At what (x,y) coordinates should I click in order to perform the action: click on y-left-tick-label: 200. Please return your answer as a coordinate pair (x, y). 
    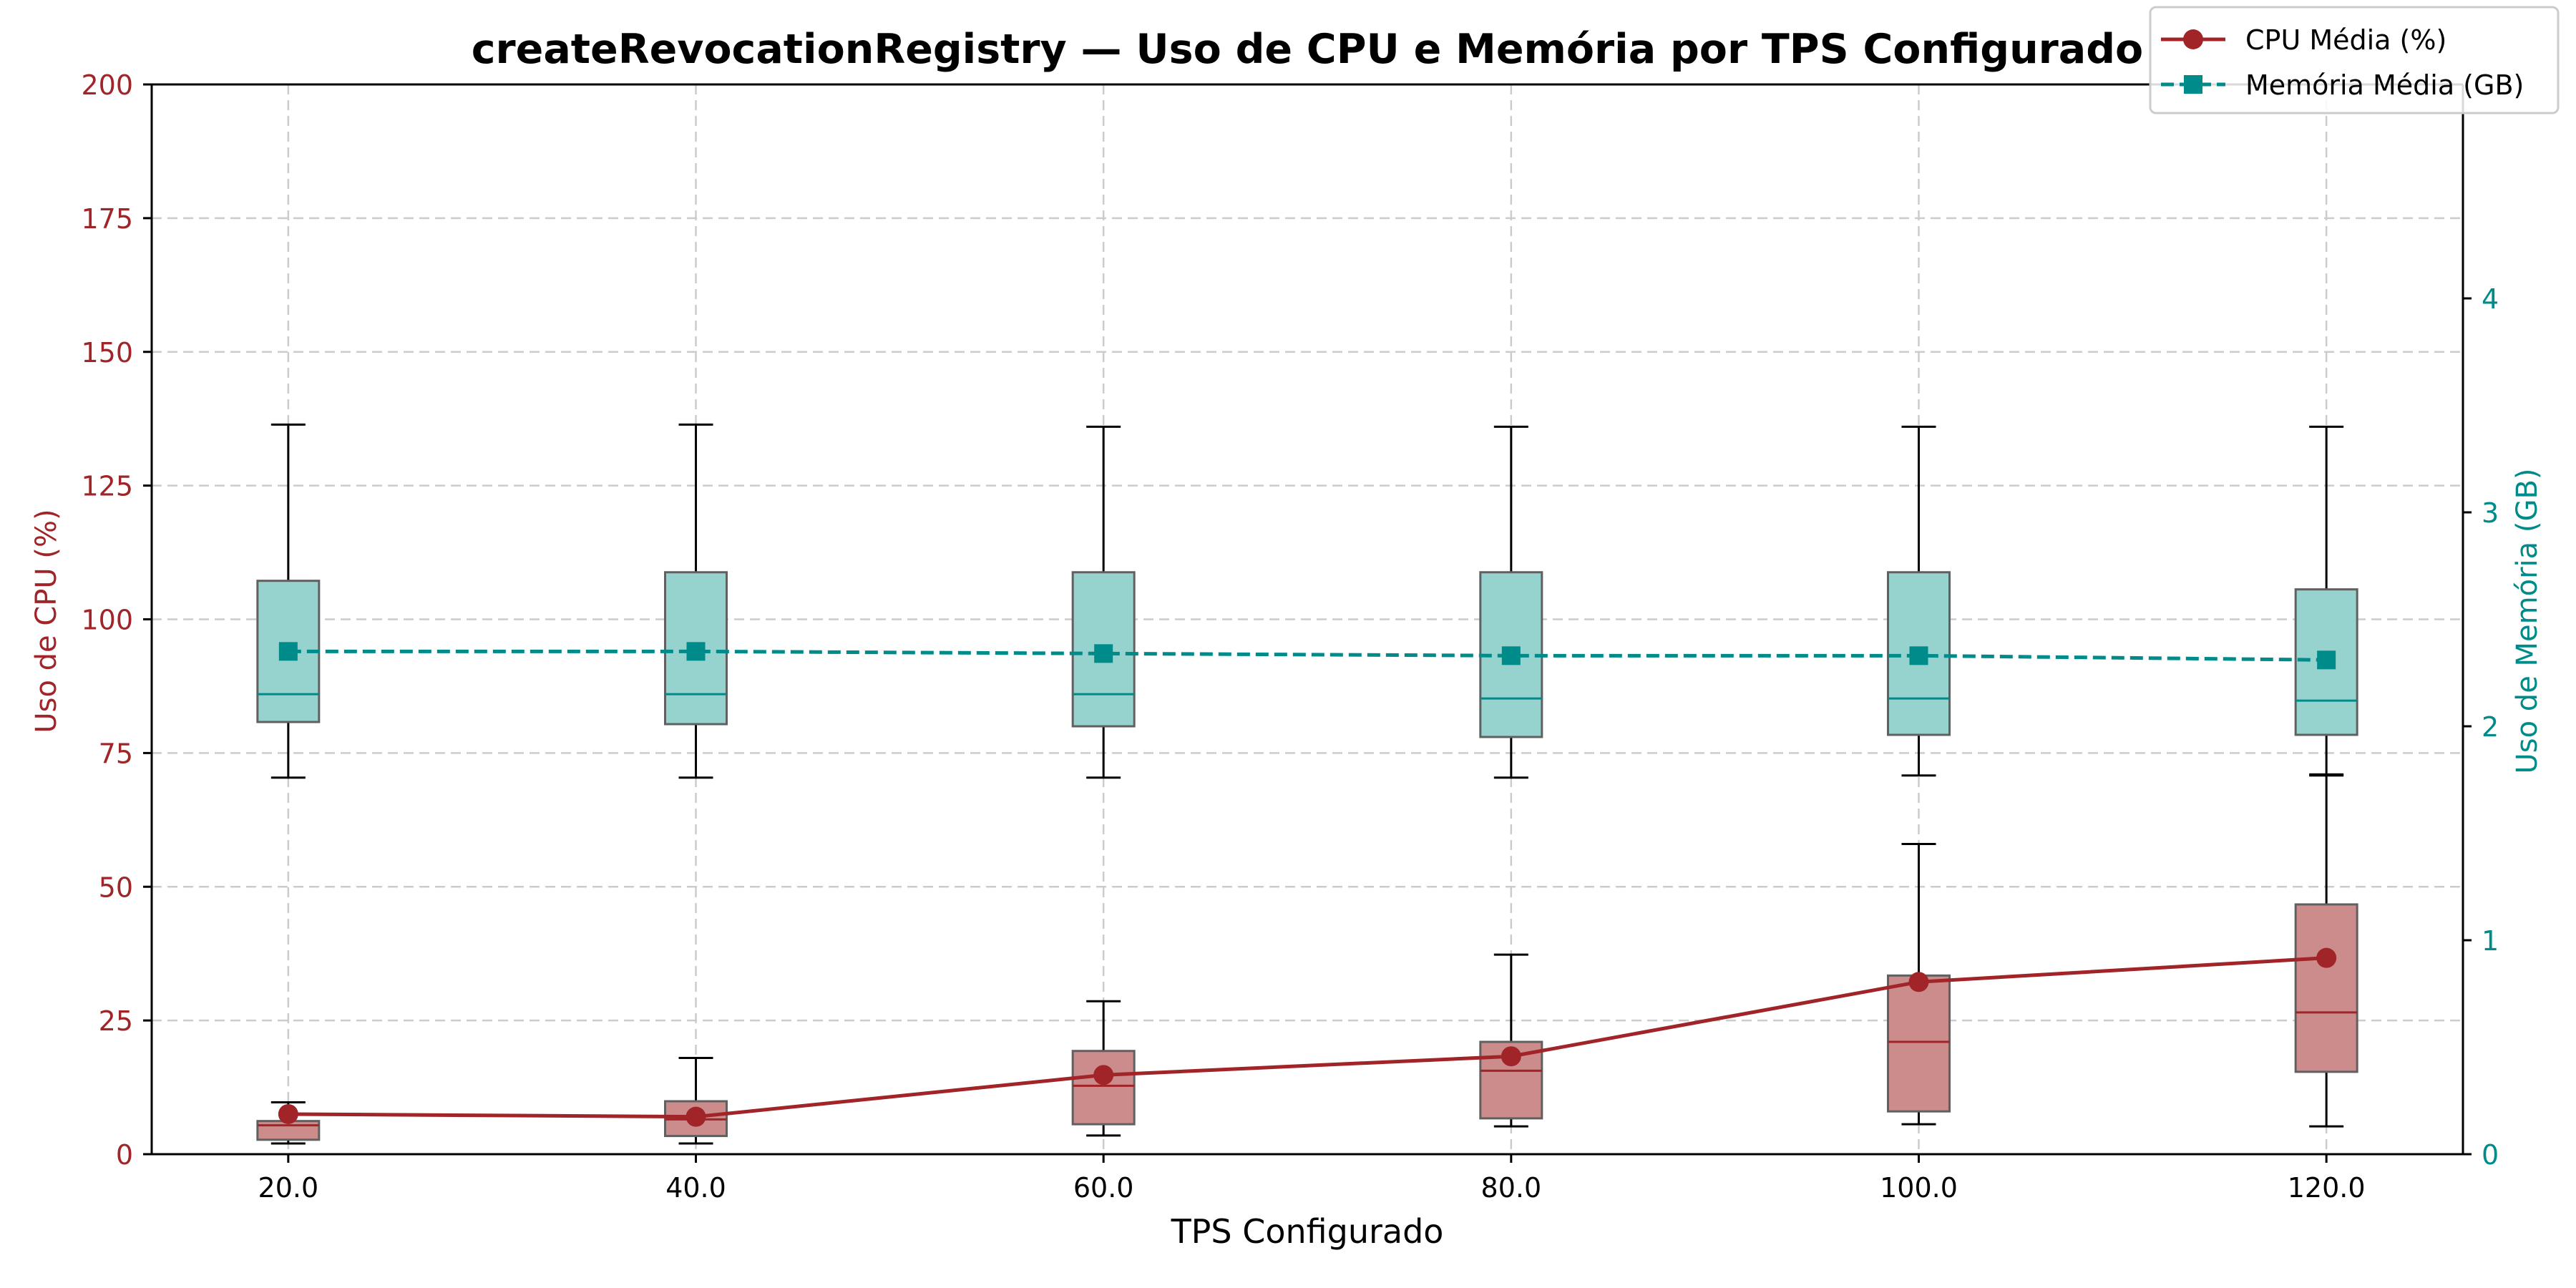
    Looking at the image, I should click on (107, 85).